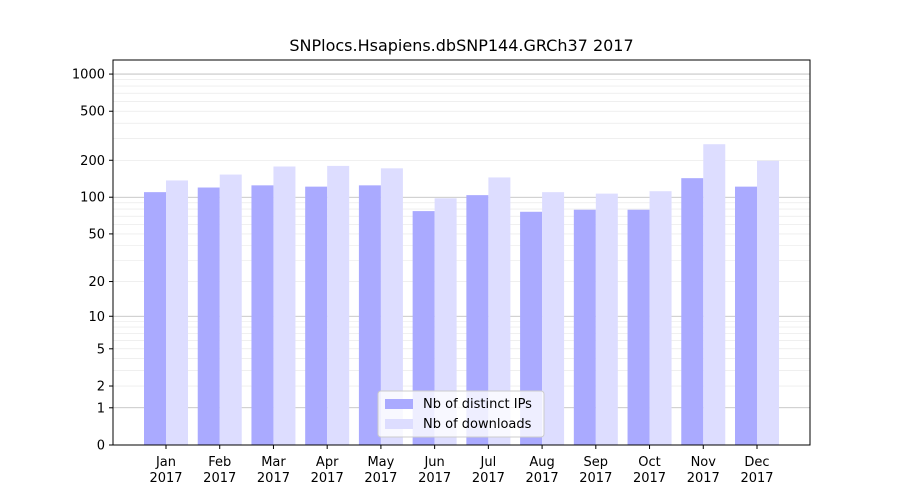 This screenshot has width=900, height=500. What do you see at coordinates (704, 462) in the screenshot?
I see `x-tick-label-month: Nov` at bounding box center [704, 462].